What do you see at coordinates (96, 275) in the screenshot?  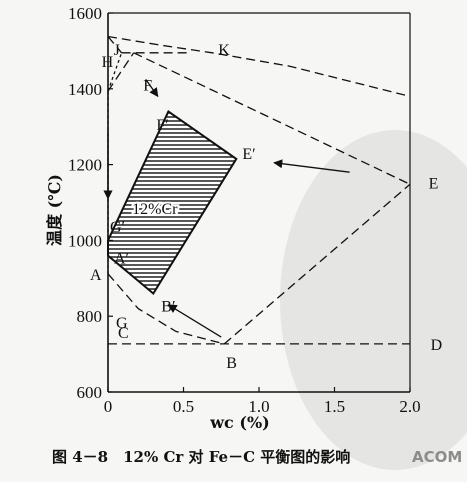 I see `point-label: A` at bounding box center [96, 275].